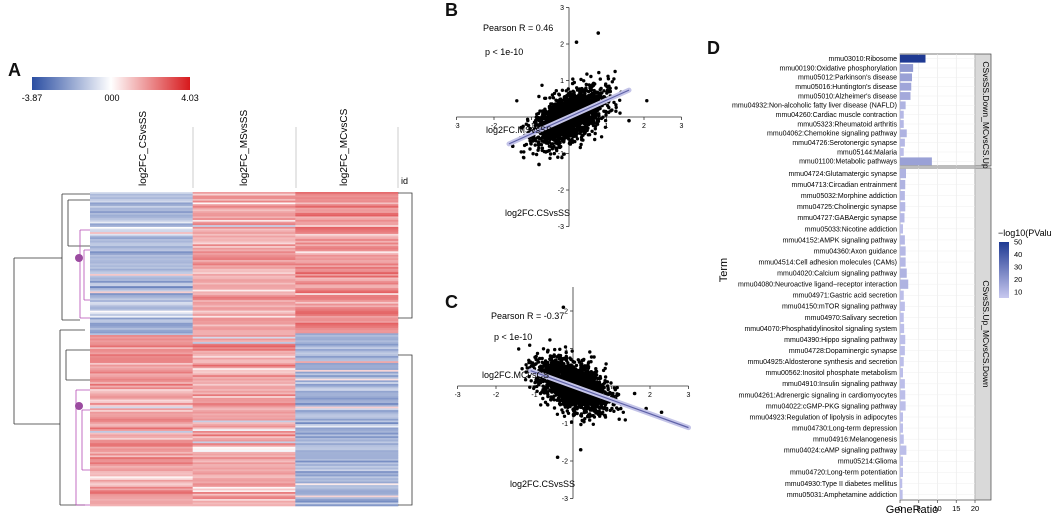 This screenshot has height=517, width=1052. Describe the element at coordinates (956, 508) in the screenshot. I see `x-tick-label: 15` at that location.